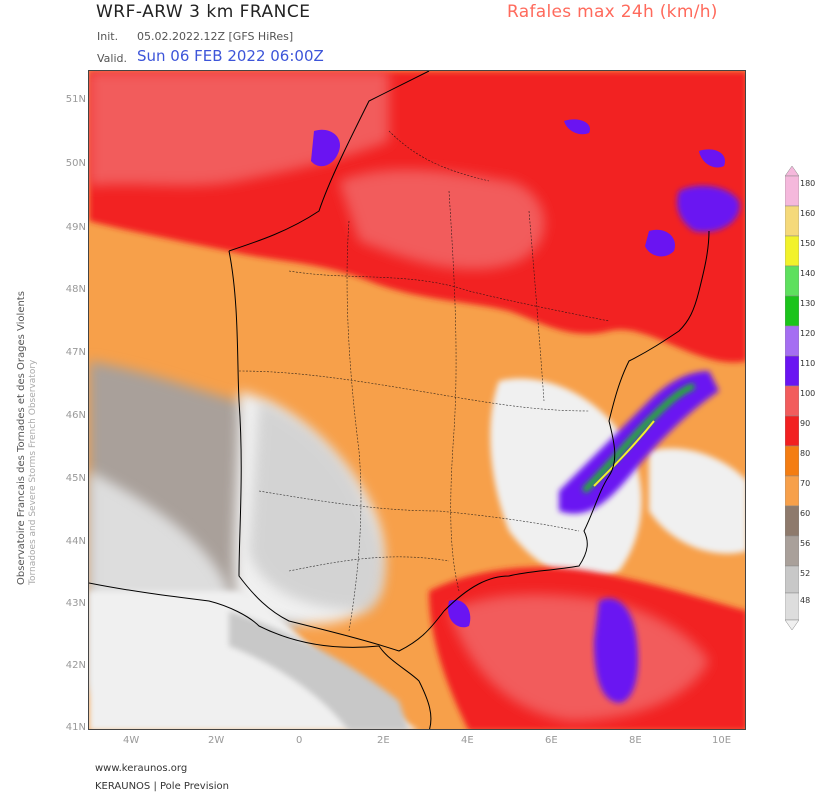 This screenshot has height=800, width=834. I want to click on legend-label: 60, so click(805, 513).